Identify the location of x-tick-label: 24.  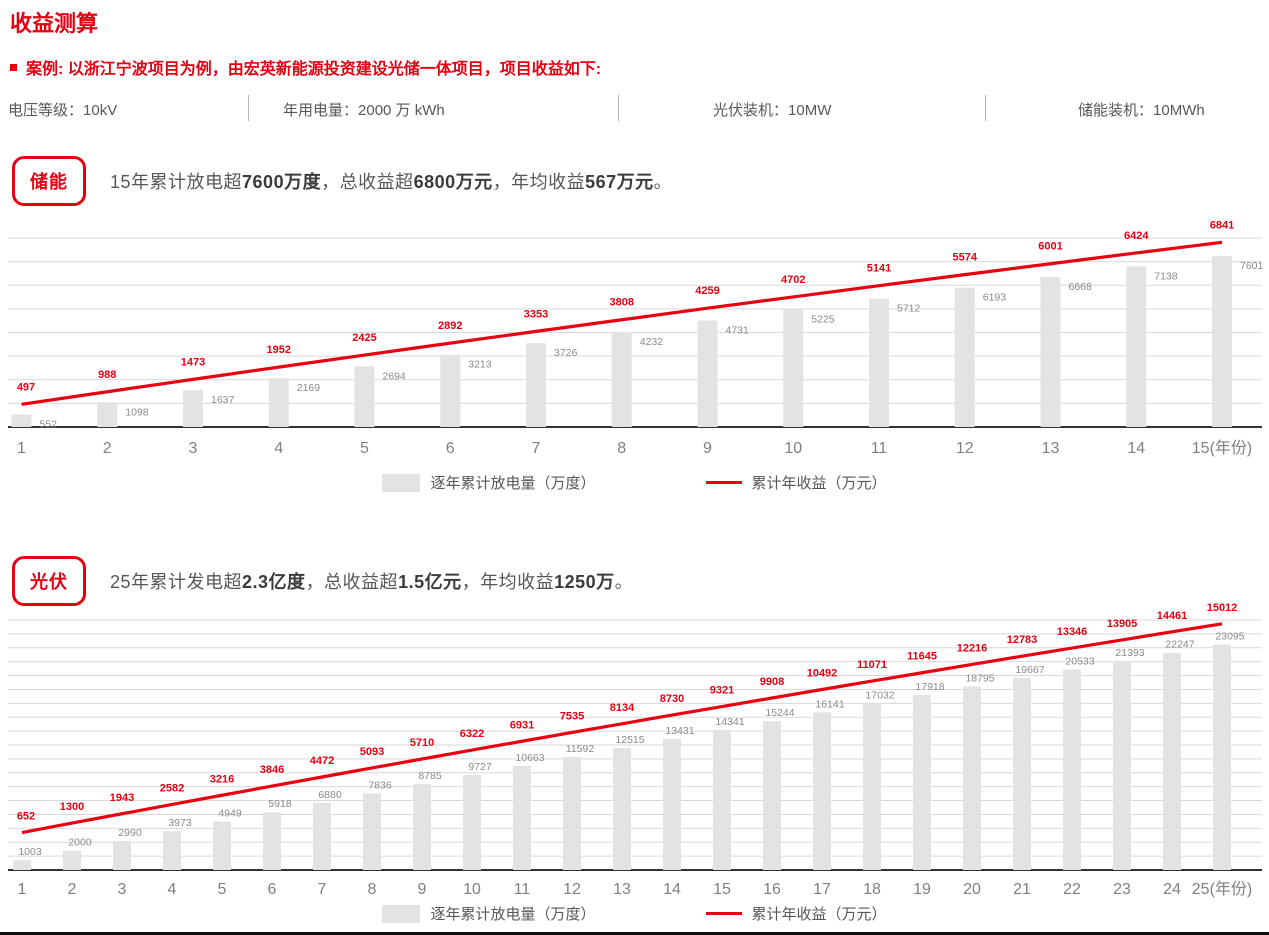
(1172, 889).